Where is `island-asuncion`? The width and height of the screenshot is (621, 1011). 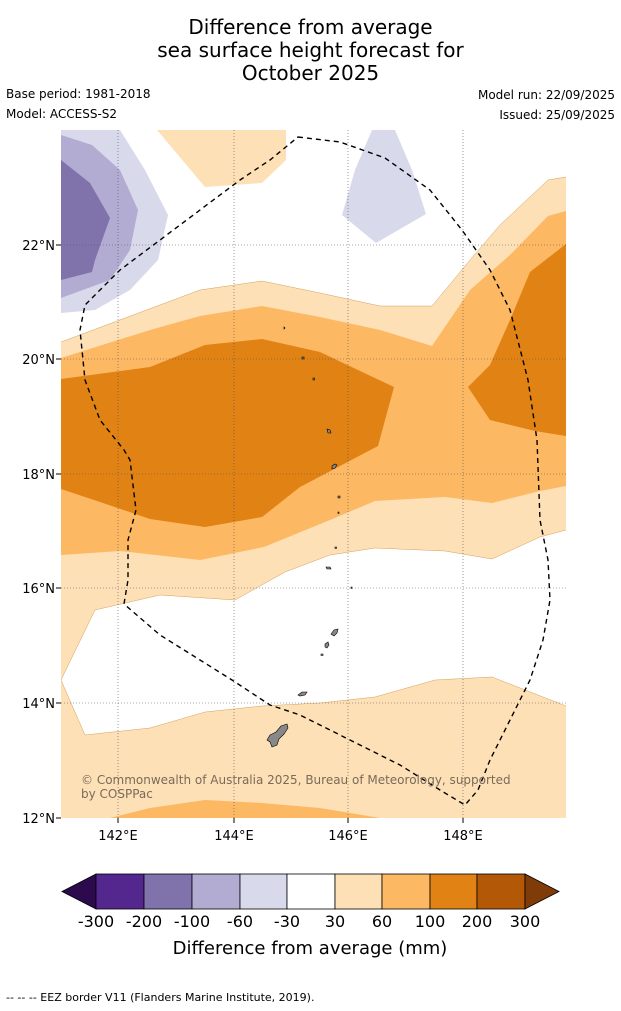
island-asuncion is located at coordinates (313, 379).